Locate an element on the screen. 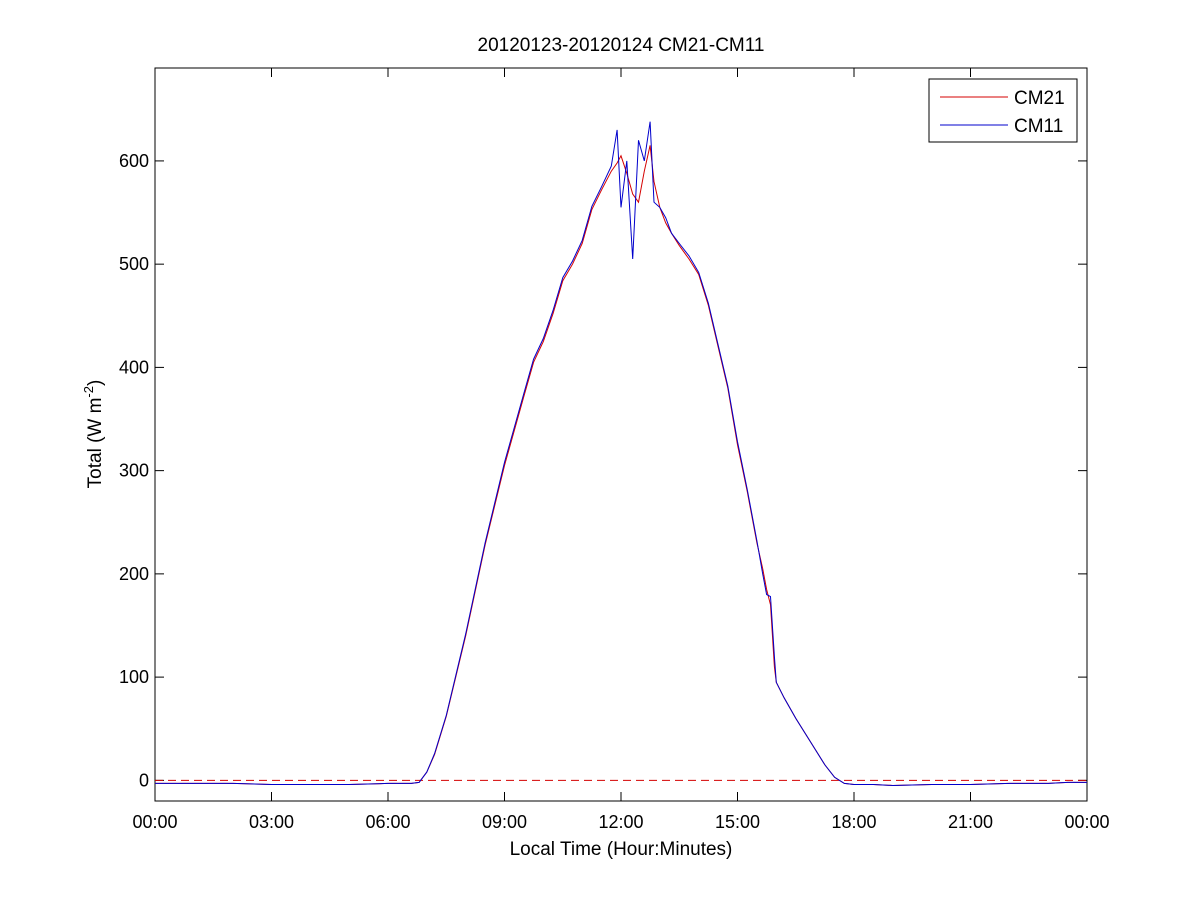 Image resolution: width=1201 pixels, height=901 pixels. x-axis-title: Local Time (Hour:Minutes) is located at coordinates (621, 849).